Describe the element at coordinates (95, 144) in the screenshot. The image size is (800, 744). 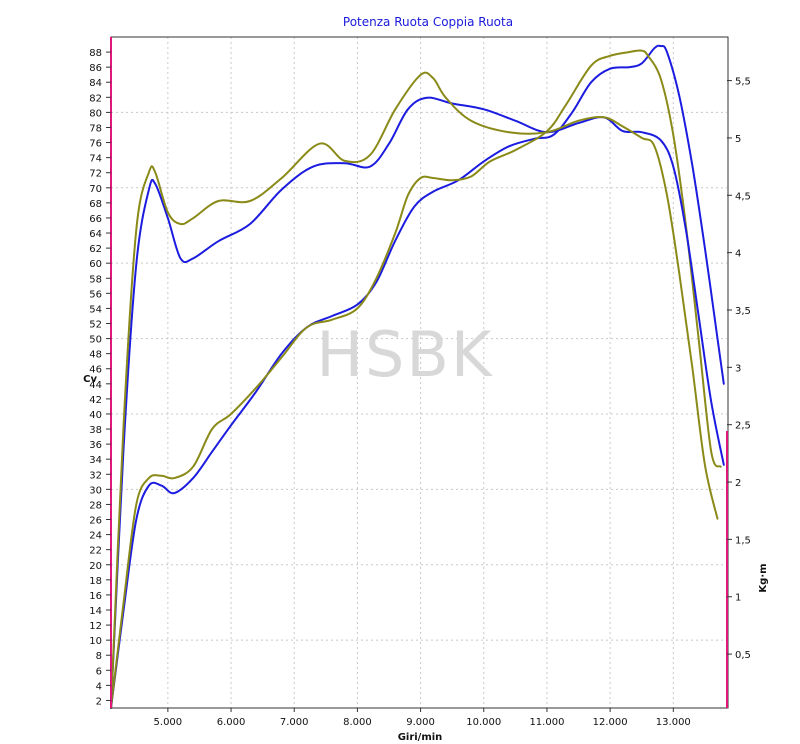
I see `y-left-tick-label: 76` at that location.